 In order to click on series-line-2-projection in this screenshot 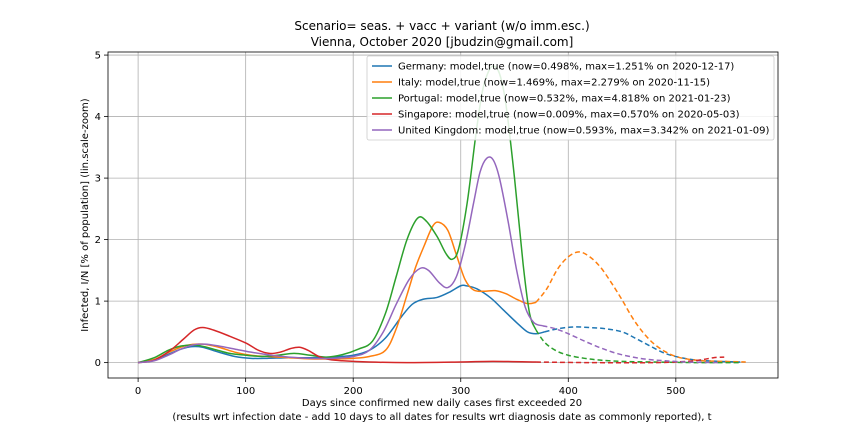, I will do `click(638, 346)`.